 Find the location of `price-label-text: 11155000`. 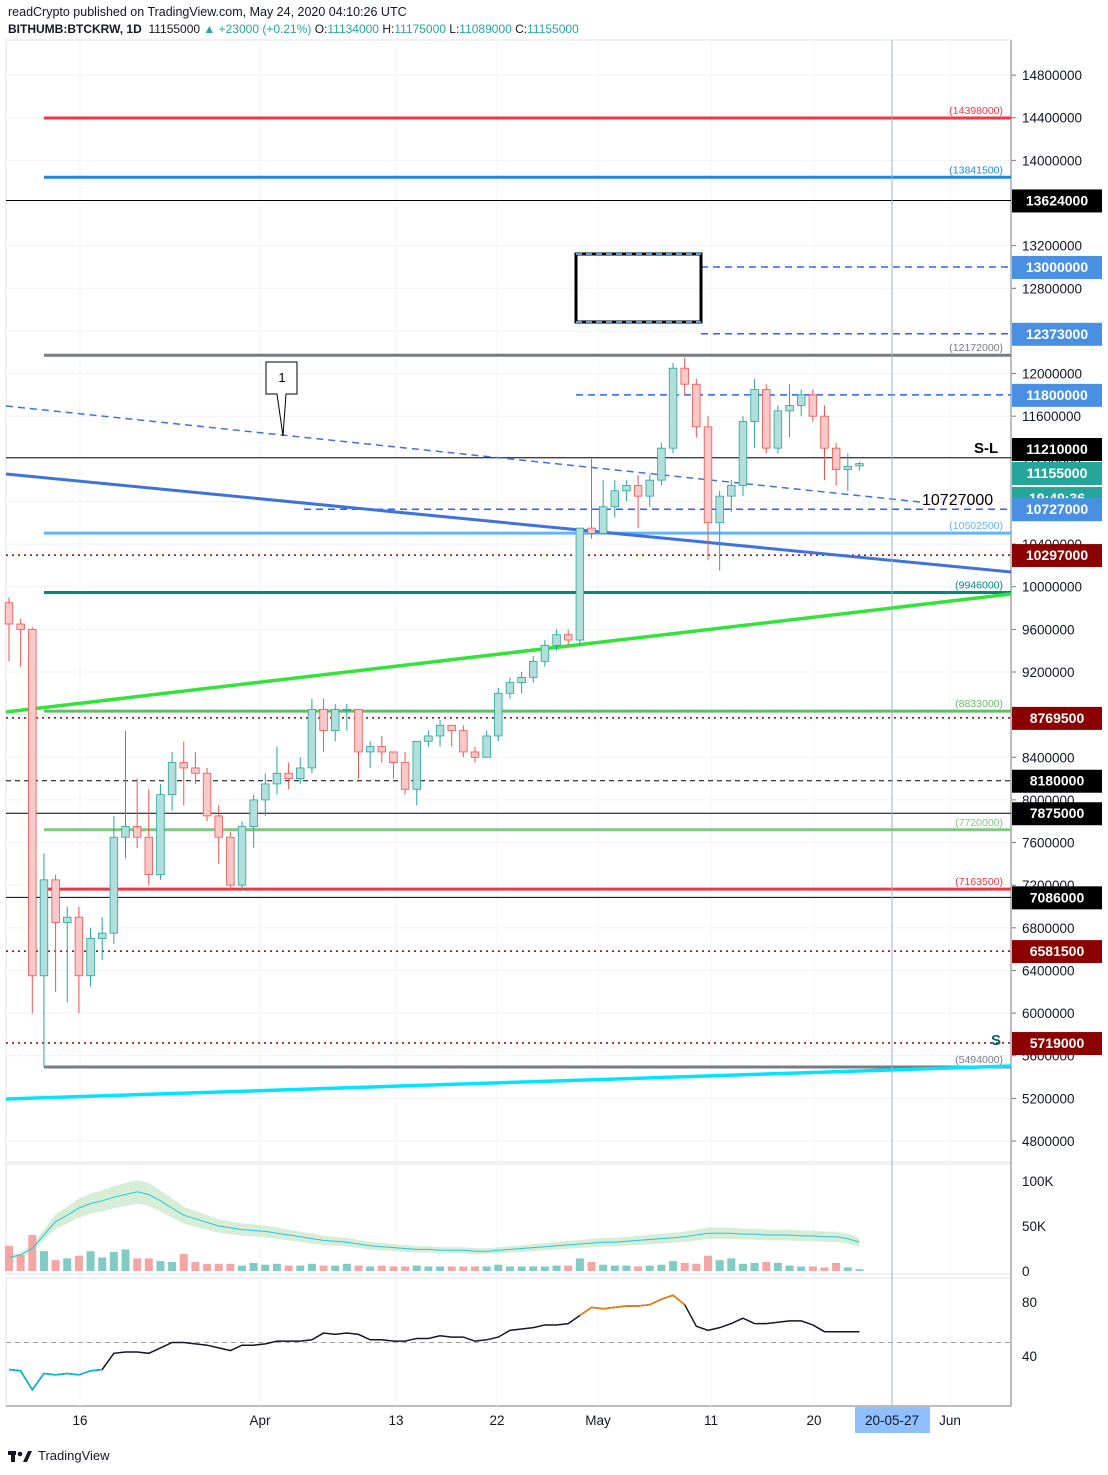

price-label-text: 11155000 is located at coordinates (1057, 473).